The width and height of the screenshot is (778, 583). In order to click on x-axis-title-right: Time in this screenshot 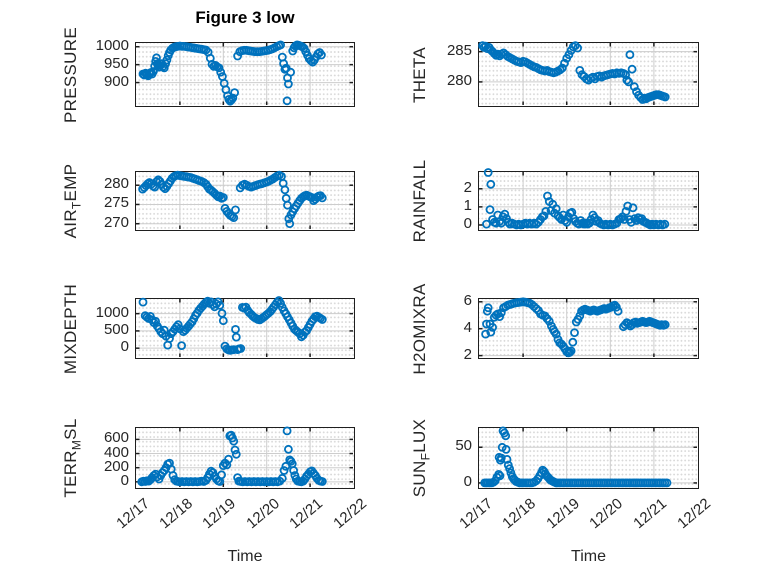, I will do `click(588, 556)`.